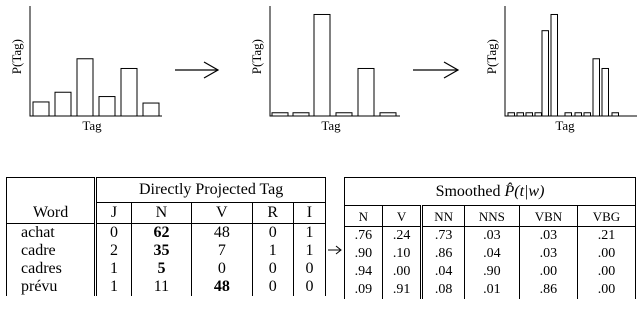  What do you see at coordinates (162, 213) in the screenshot?
I see `tag-header: N` at bounding box center [162, 213].